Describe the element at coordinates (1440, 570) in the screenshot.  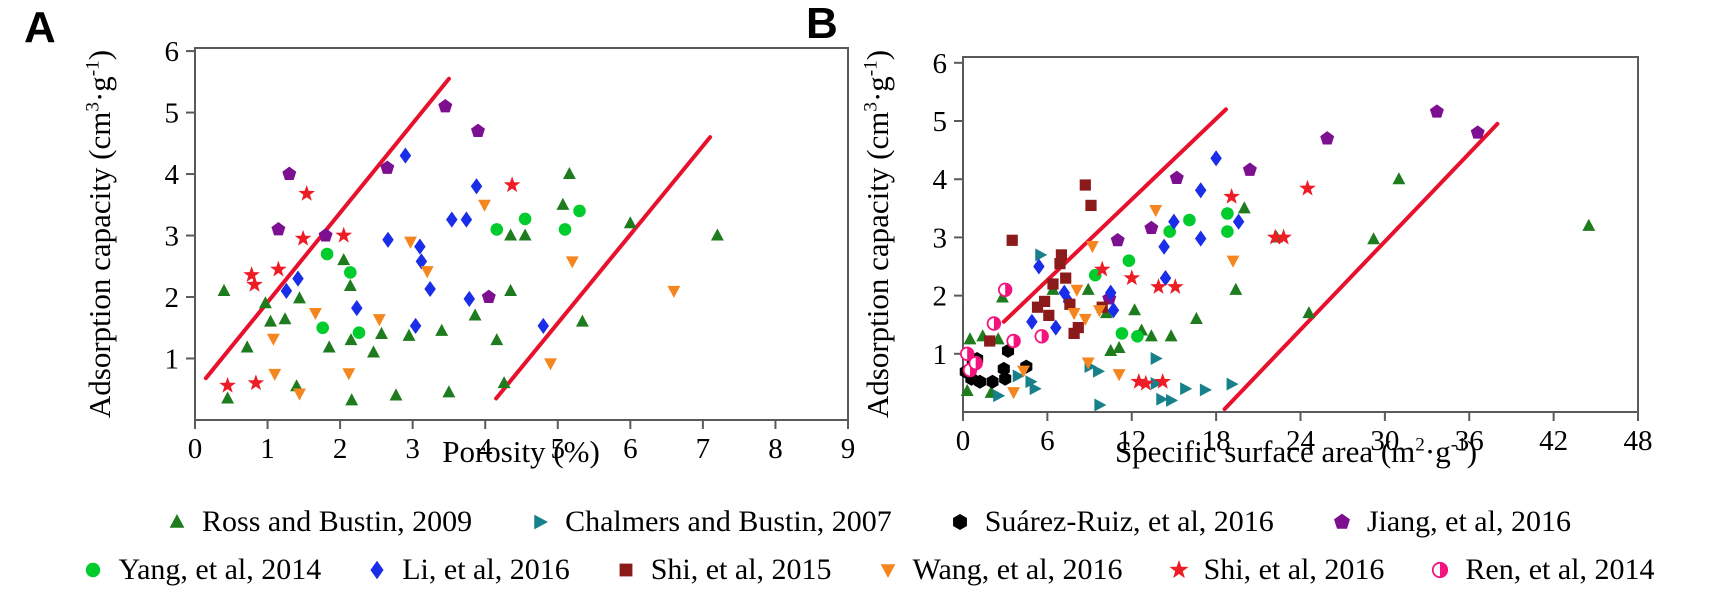
I see `circle-half-legend-icon` at that location.